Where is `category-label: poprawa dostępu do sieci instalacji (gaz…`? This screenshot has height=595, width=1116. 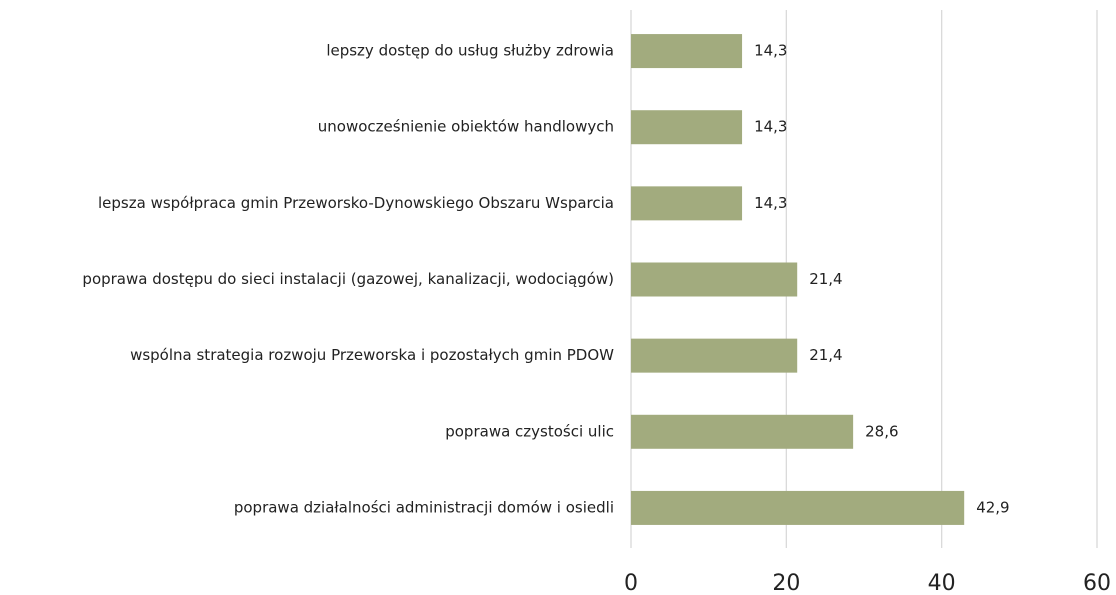 category-label: poprawa dostępu do sieci instalacji (gaz… is located at coordinates (348, 279).